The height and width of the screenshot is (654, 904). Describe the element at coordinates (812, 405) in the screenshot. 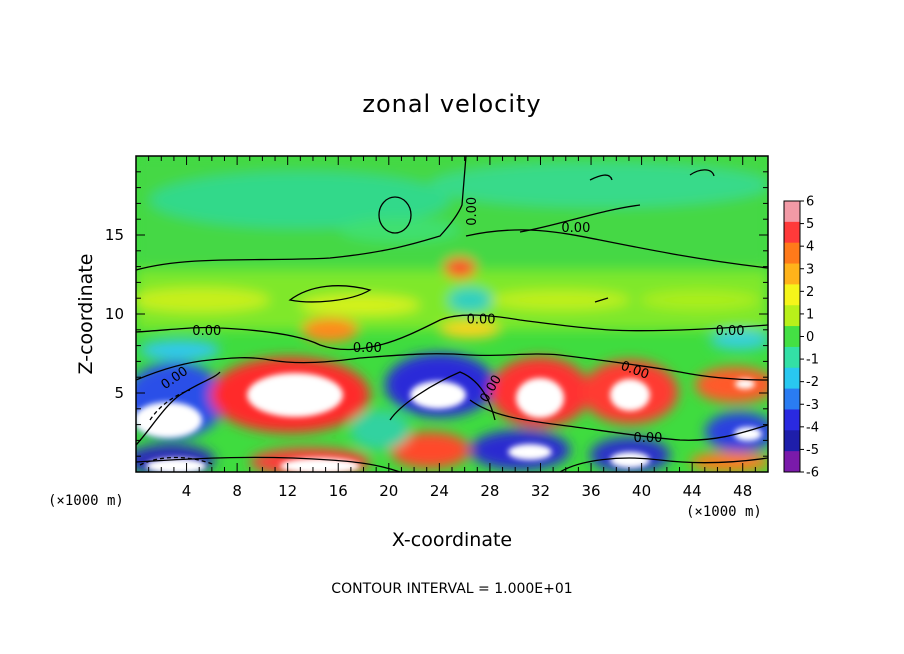

I see `colorbar-tick-label: -3` at that location.